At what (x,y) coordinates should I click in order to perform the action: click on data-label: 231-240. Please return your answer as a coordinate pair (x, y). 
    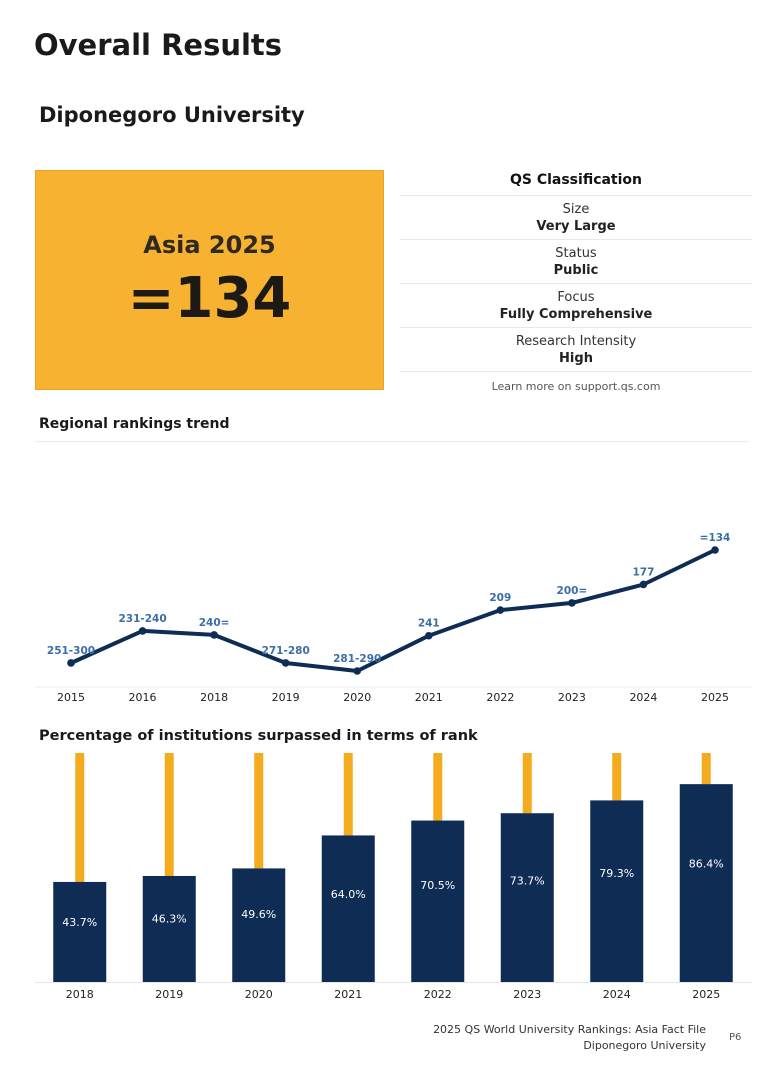
    Looking at the image, I should click on (142, 619).